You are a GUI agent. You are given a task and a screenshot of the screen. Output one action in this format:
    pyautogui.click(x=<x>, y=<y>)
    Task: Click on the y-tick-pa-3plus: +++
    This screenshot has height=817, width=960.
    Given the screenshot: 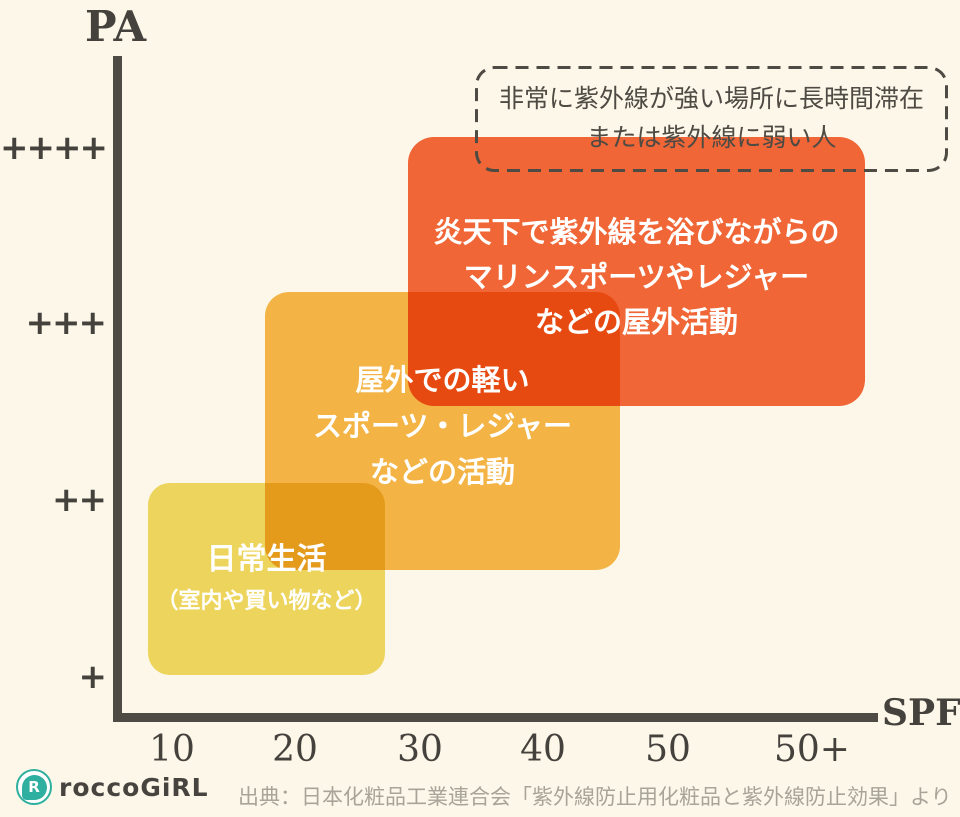 What is the action you would take?
    pyautogui.click(x=66, y=323)
    